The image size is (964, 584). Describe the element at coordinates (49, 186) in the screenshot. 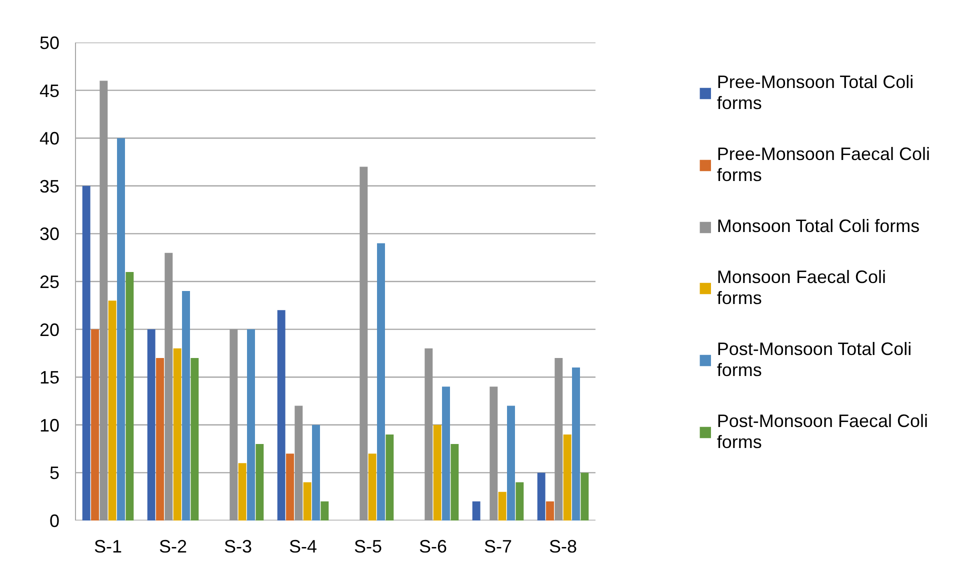

I see `y-tick-label: 35` at that location.